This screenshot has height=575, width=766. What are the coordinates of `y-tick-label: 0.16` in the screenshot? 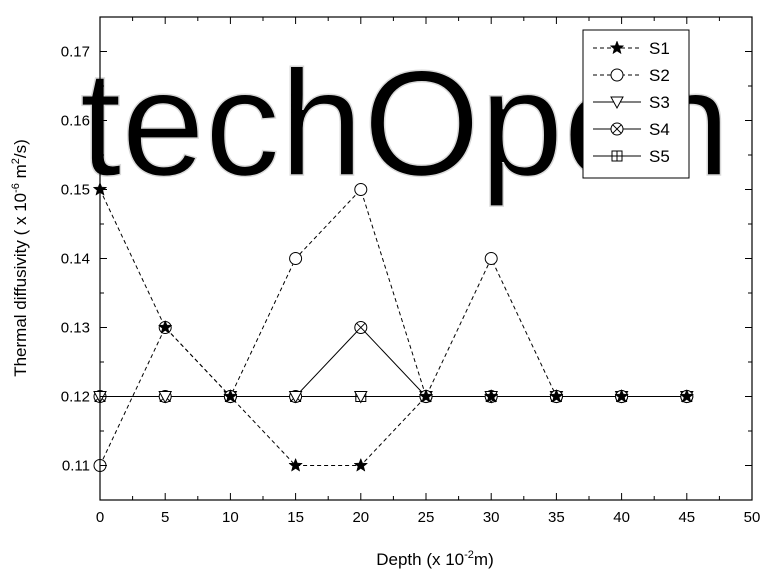 It's located at (75, 121).